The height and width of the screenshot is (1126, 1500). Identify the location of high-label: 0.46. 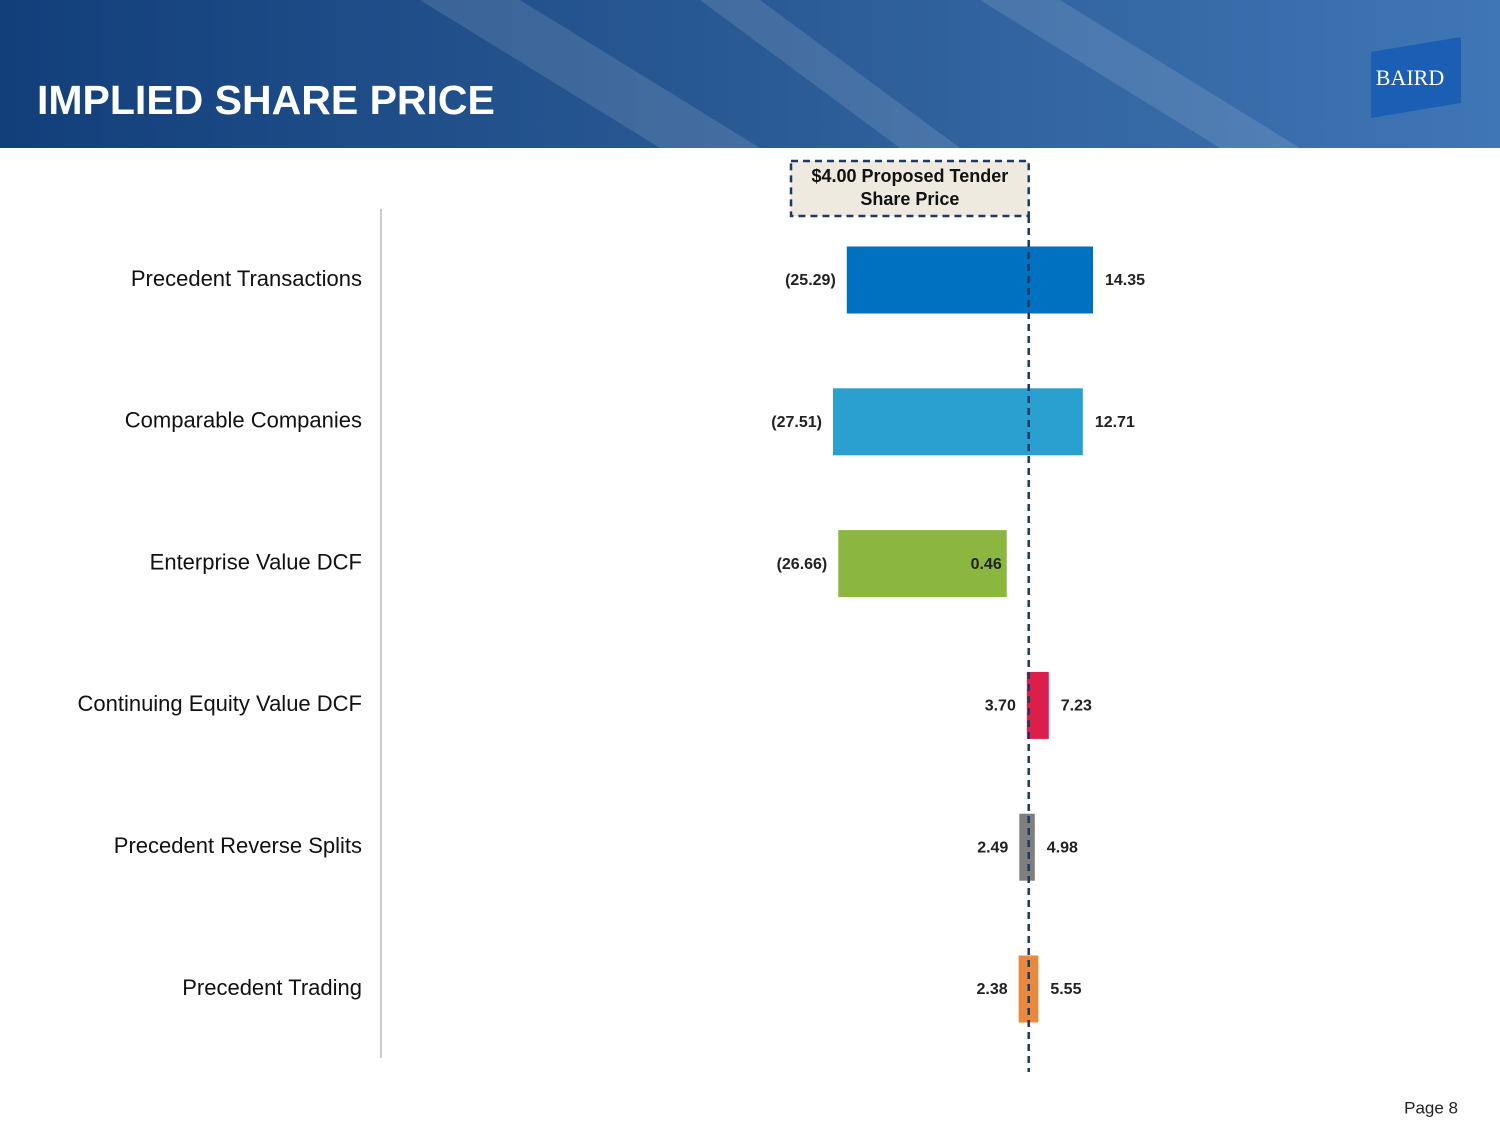
(986, 564).